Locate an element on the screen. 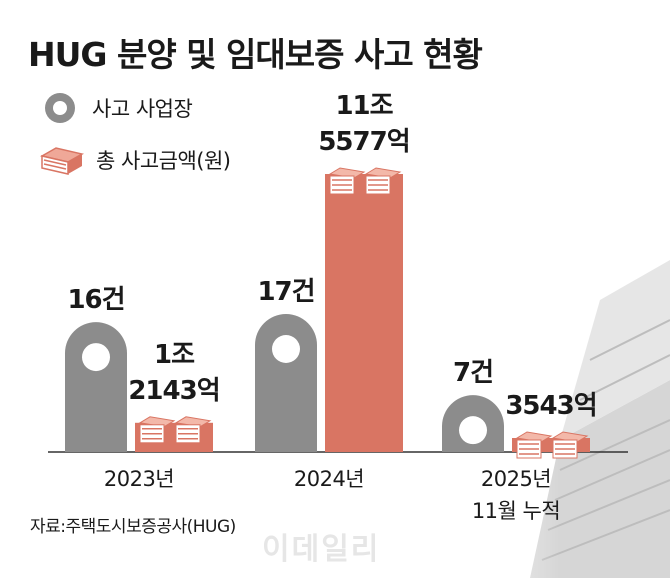  chart-title: HUG 분양 및 임대보증 사고 현황 is located at coordinates (255, 54).